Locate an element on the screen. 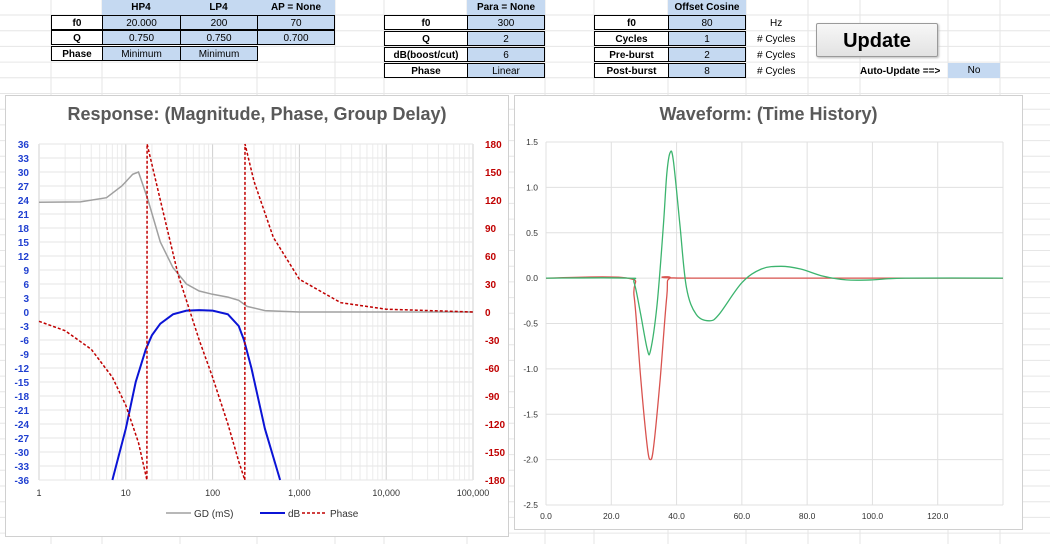  offset-f0-label: f0 is located at coordinates (631, 22).